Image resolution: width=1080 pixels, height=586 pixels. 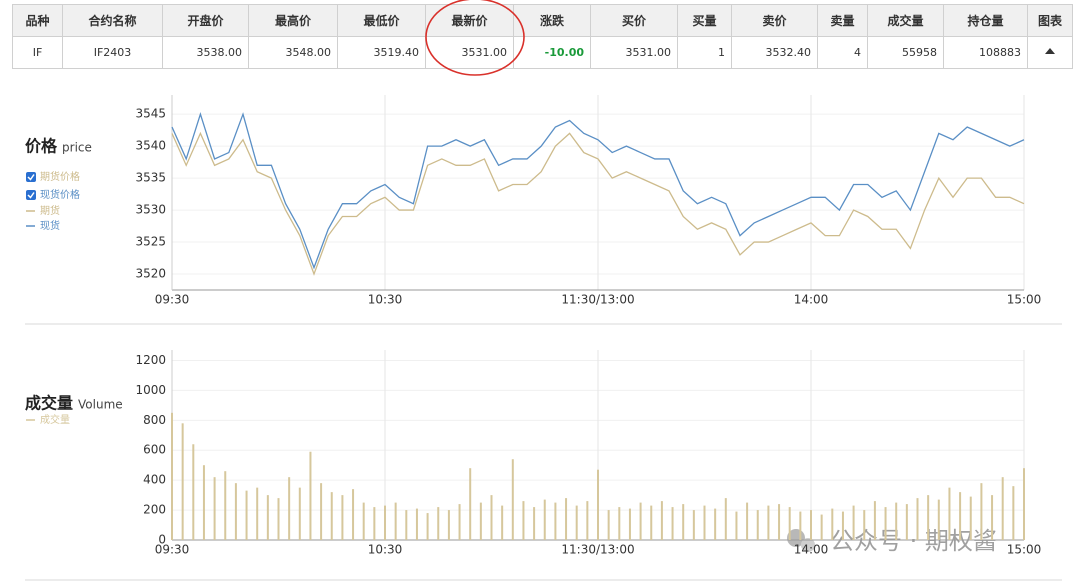 I want to click on table-cell: 55958, so click(x=905, y=52).